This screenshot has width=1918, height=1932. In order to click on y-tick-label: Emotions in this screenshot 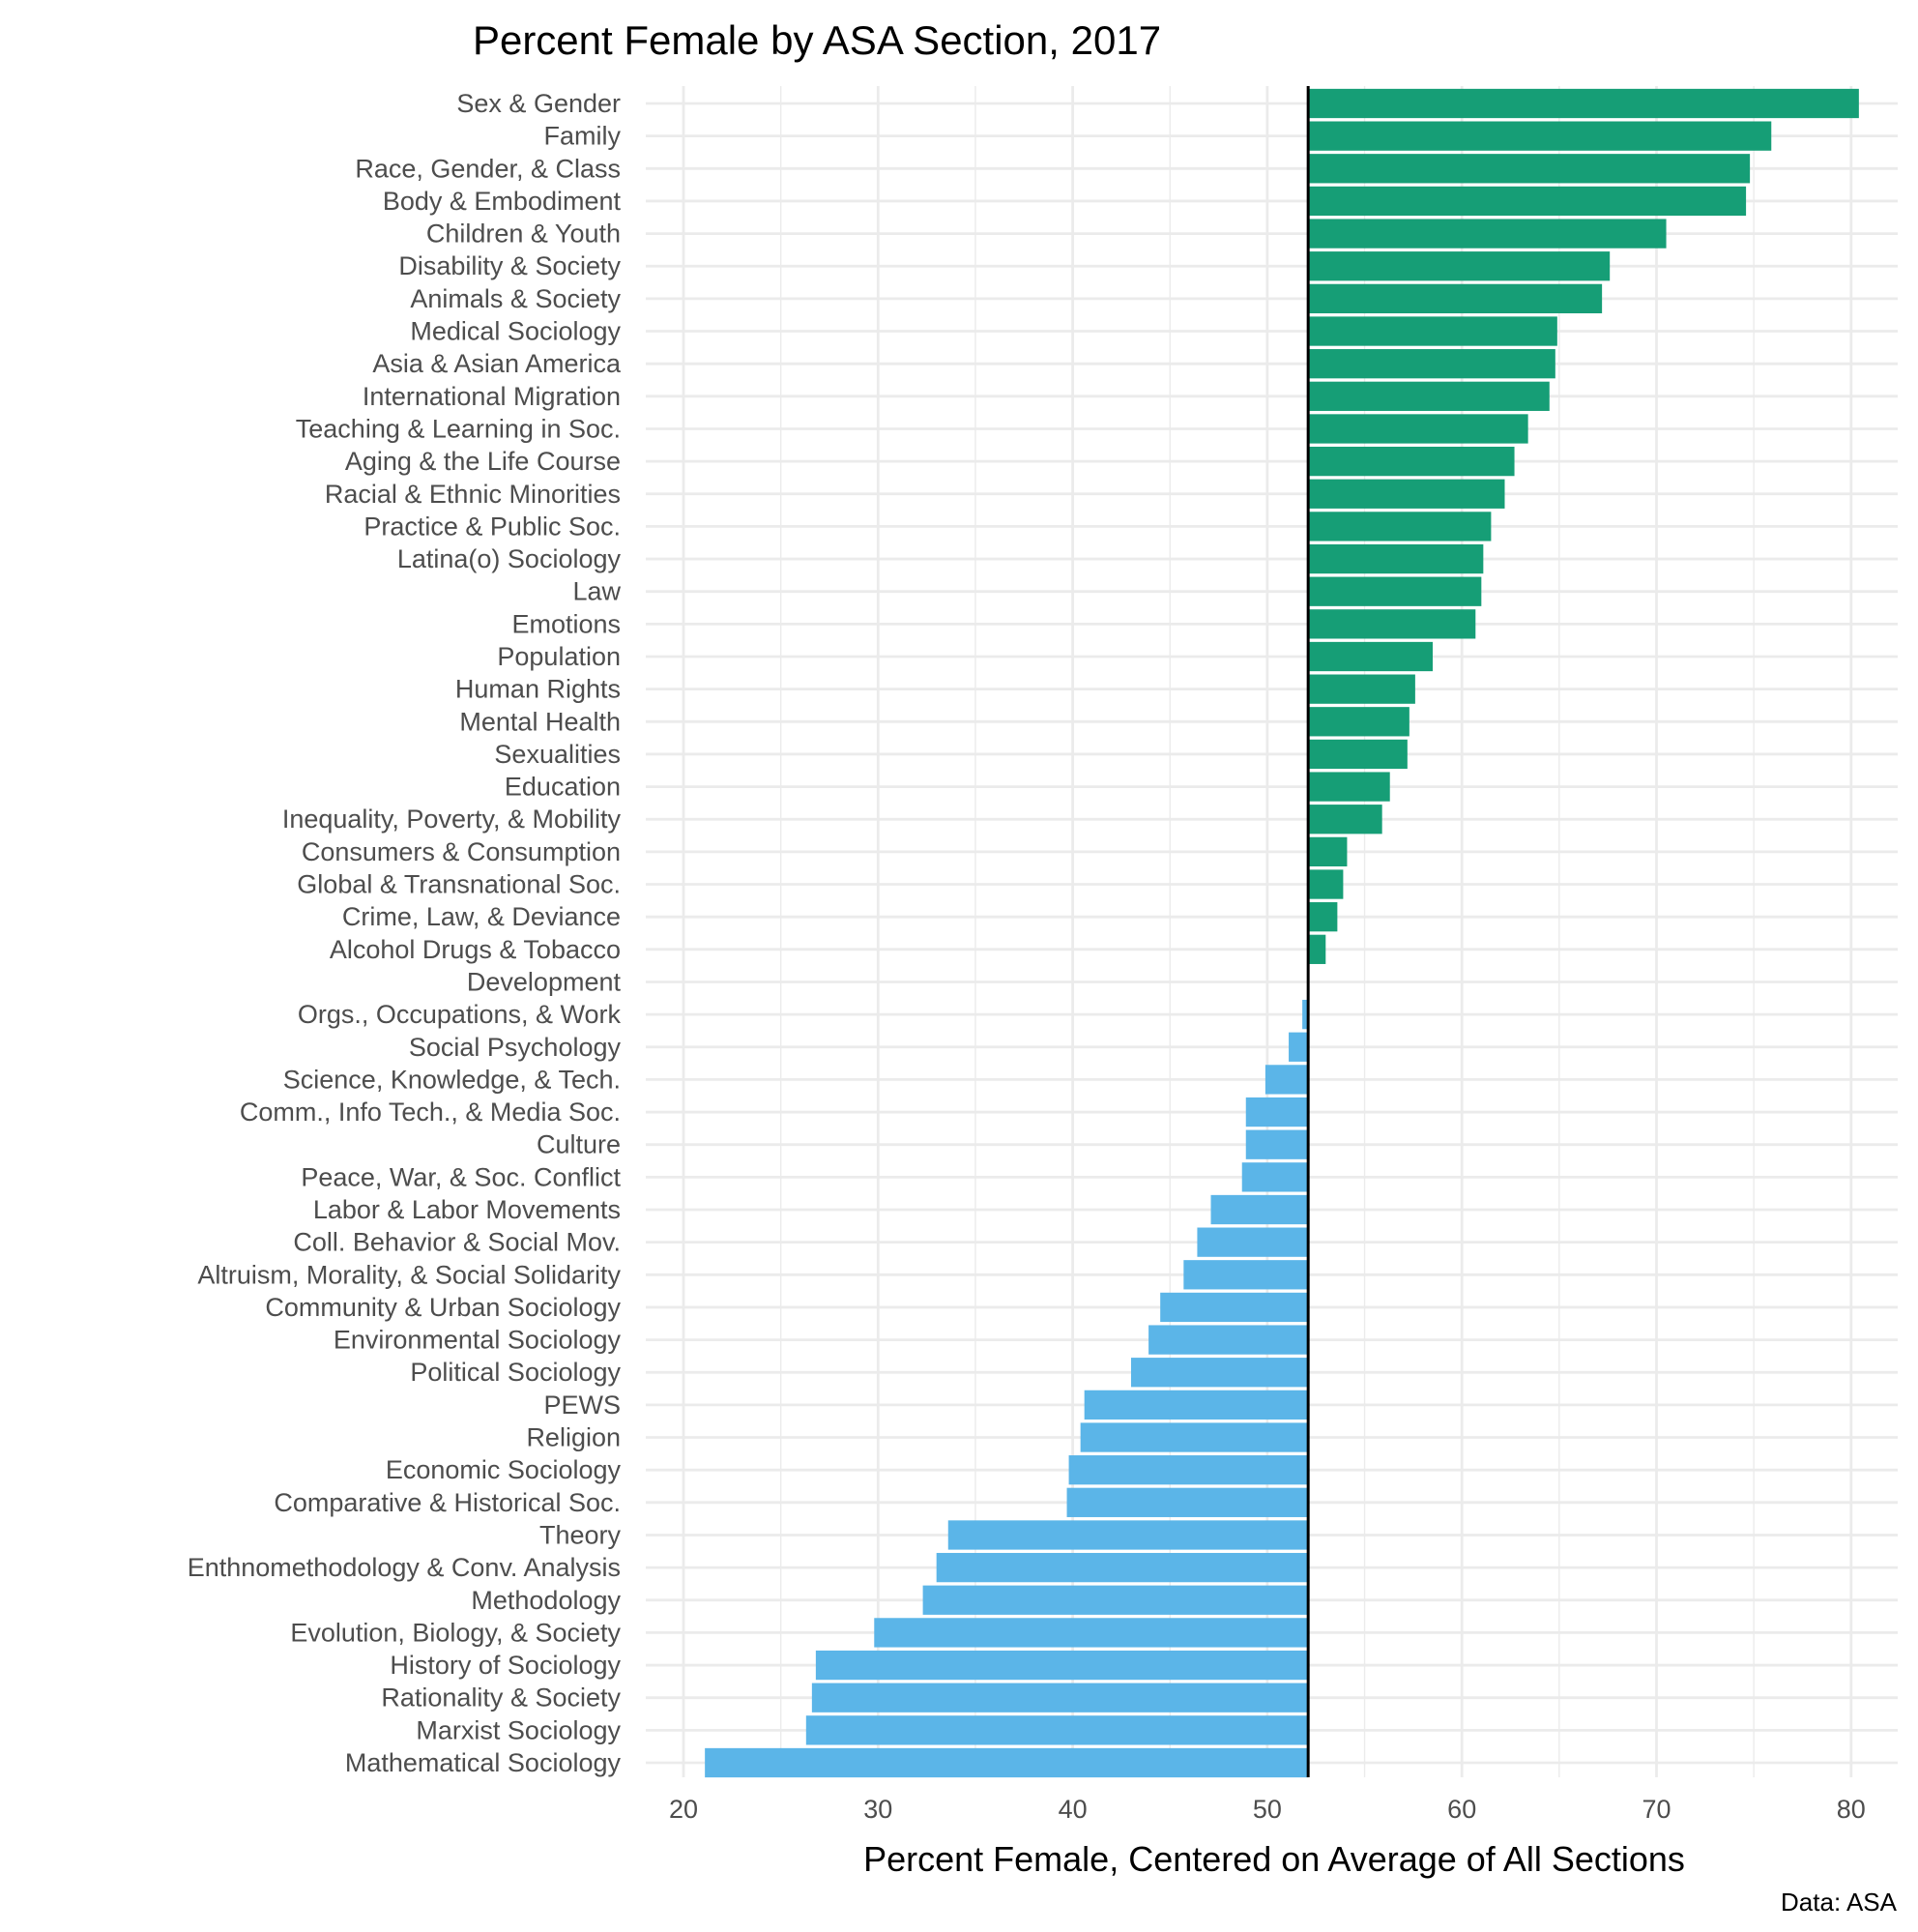, I will do `click(566, 623)`.